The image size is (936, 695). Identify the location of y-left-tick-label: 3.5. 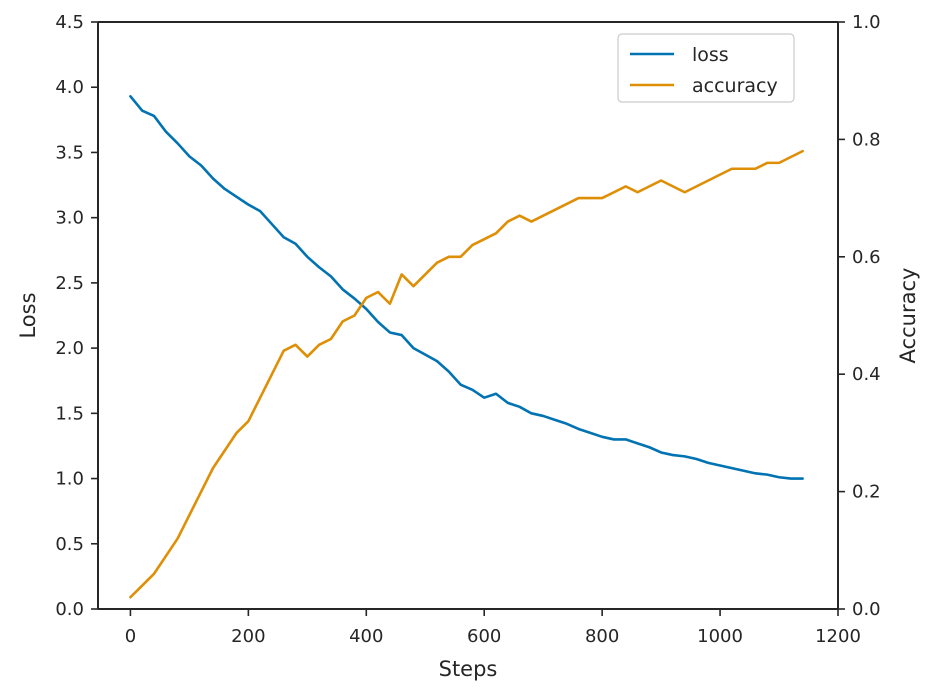
(69, 152).